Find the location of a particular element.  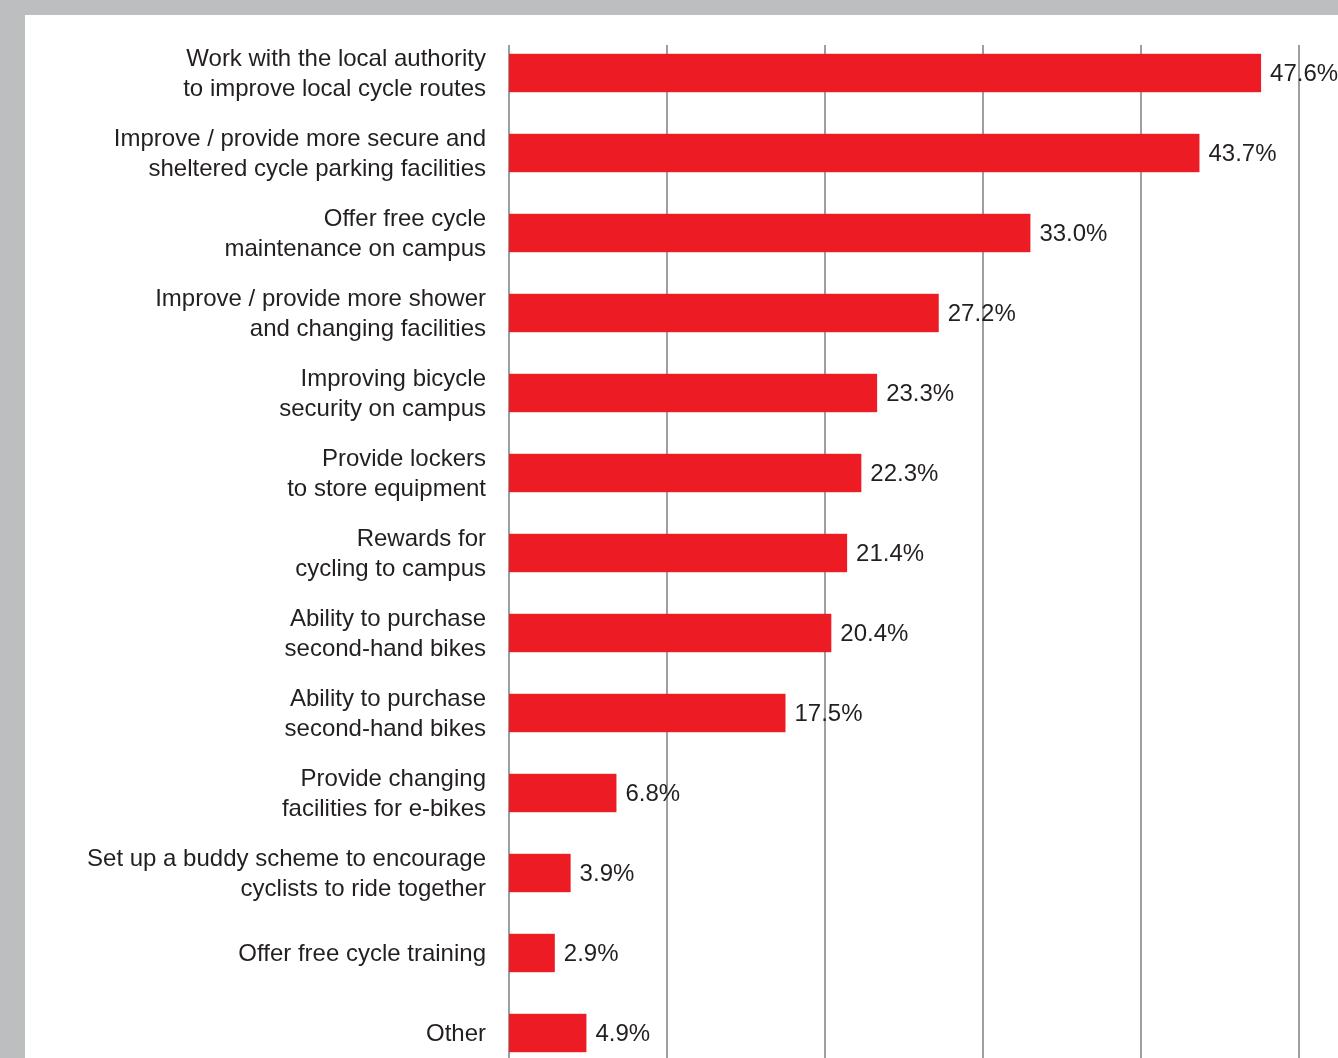

y-tick-label: Other is located at coordinates (455, 1033).